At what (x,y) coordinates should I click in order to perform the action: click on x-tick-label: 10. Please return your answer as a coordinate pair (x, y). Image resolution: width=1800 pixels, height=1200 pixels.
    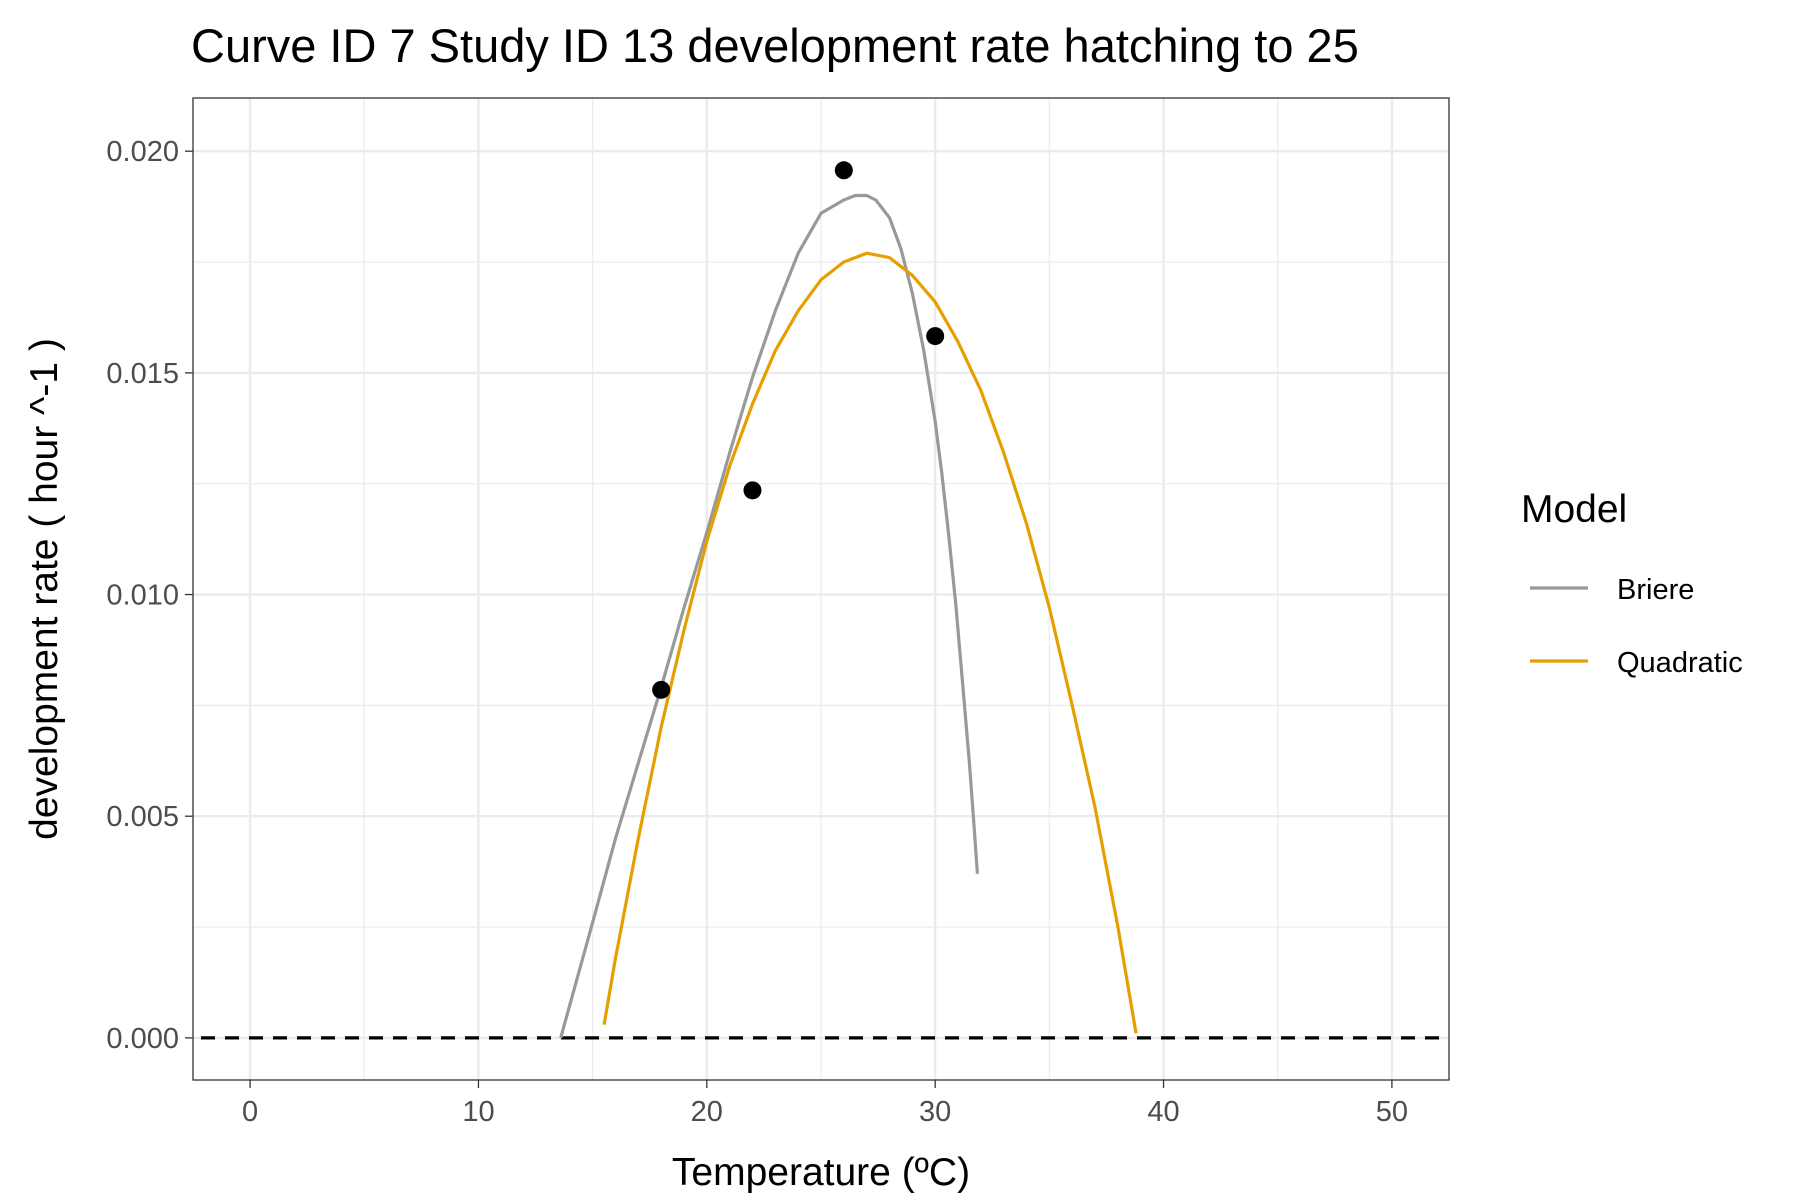
    Looking at the image, I should click on (478, 1112).